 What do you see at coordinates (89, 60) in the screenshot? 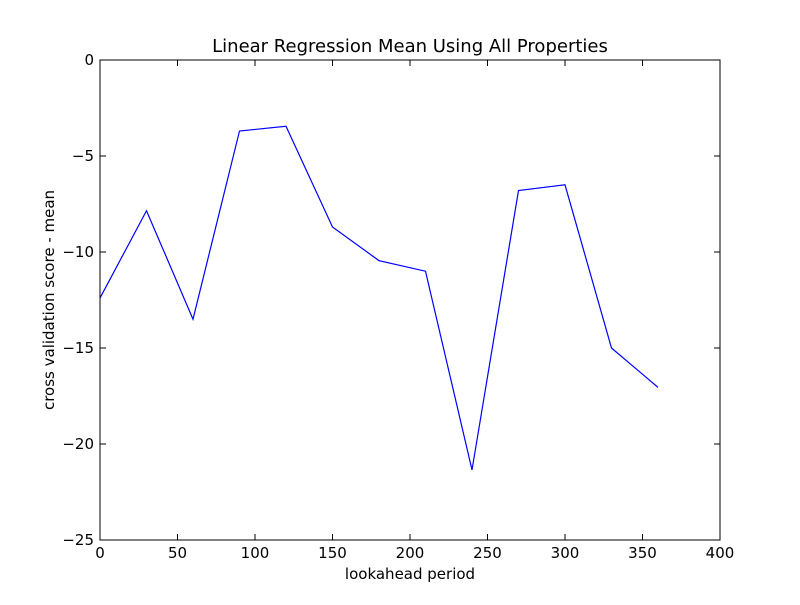
I see `y-tick-label: 0` at bounding box center [89, 60].